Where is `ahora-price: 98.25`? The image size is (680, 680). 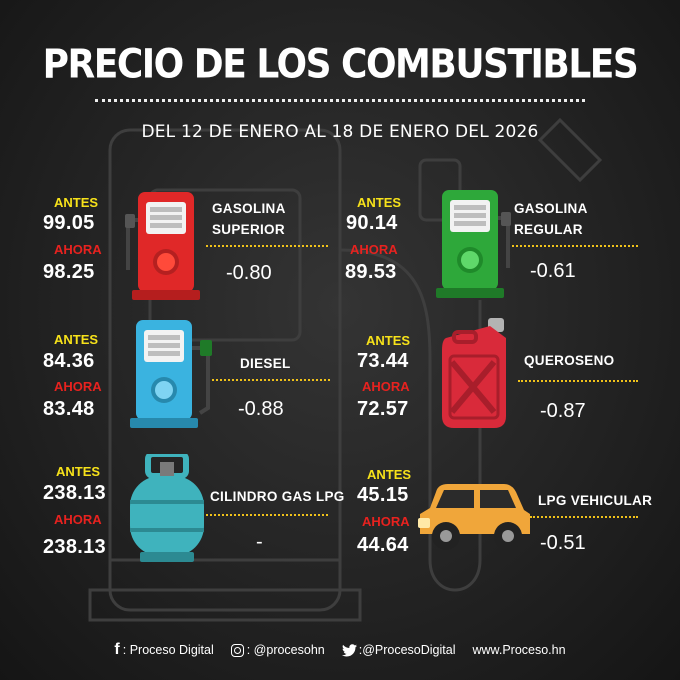 ahora-price: 98.25 is located at coordinates (69, 272).